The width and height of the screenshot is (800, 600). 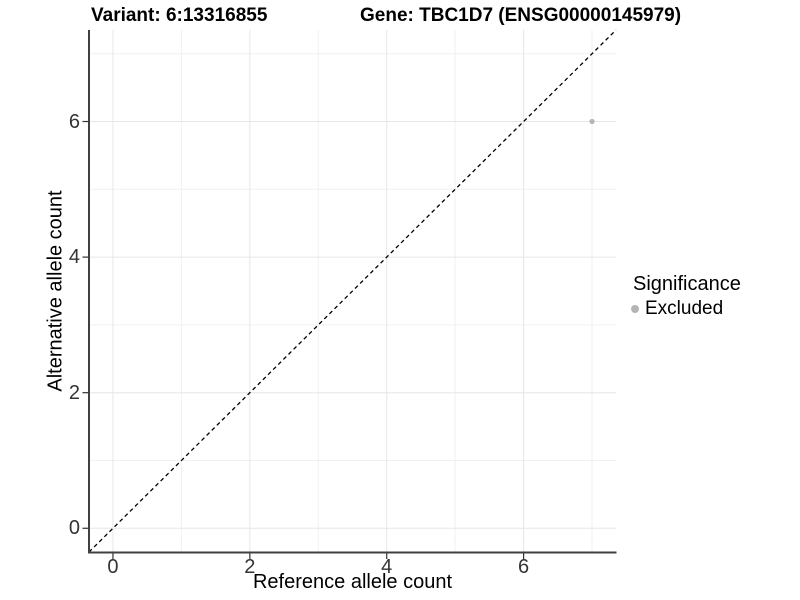 I want to click on y-tick-label: 2, so click(x=74, y=392).